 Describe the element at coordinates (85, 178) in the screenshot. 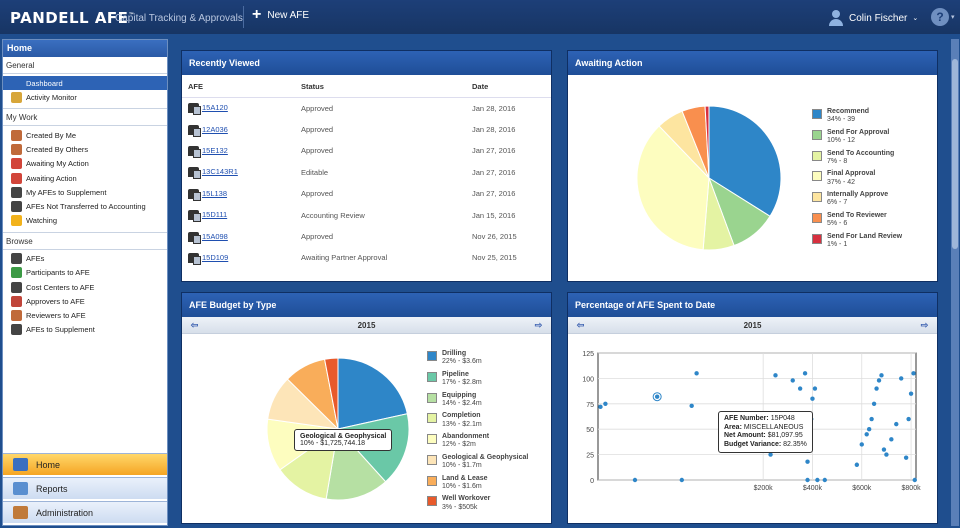

I see `sidebar-item-awaiting-action: Awaiting Action` at that location.